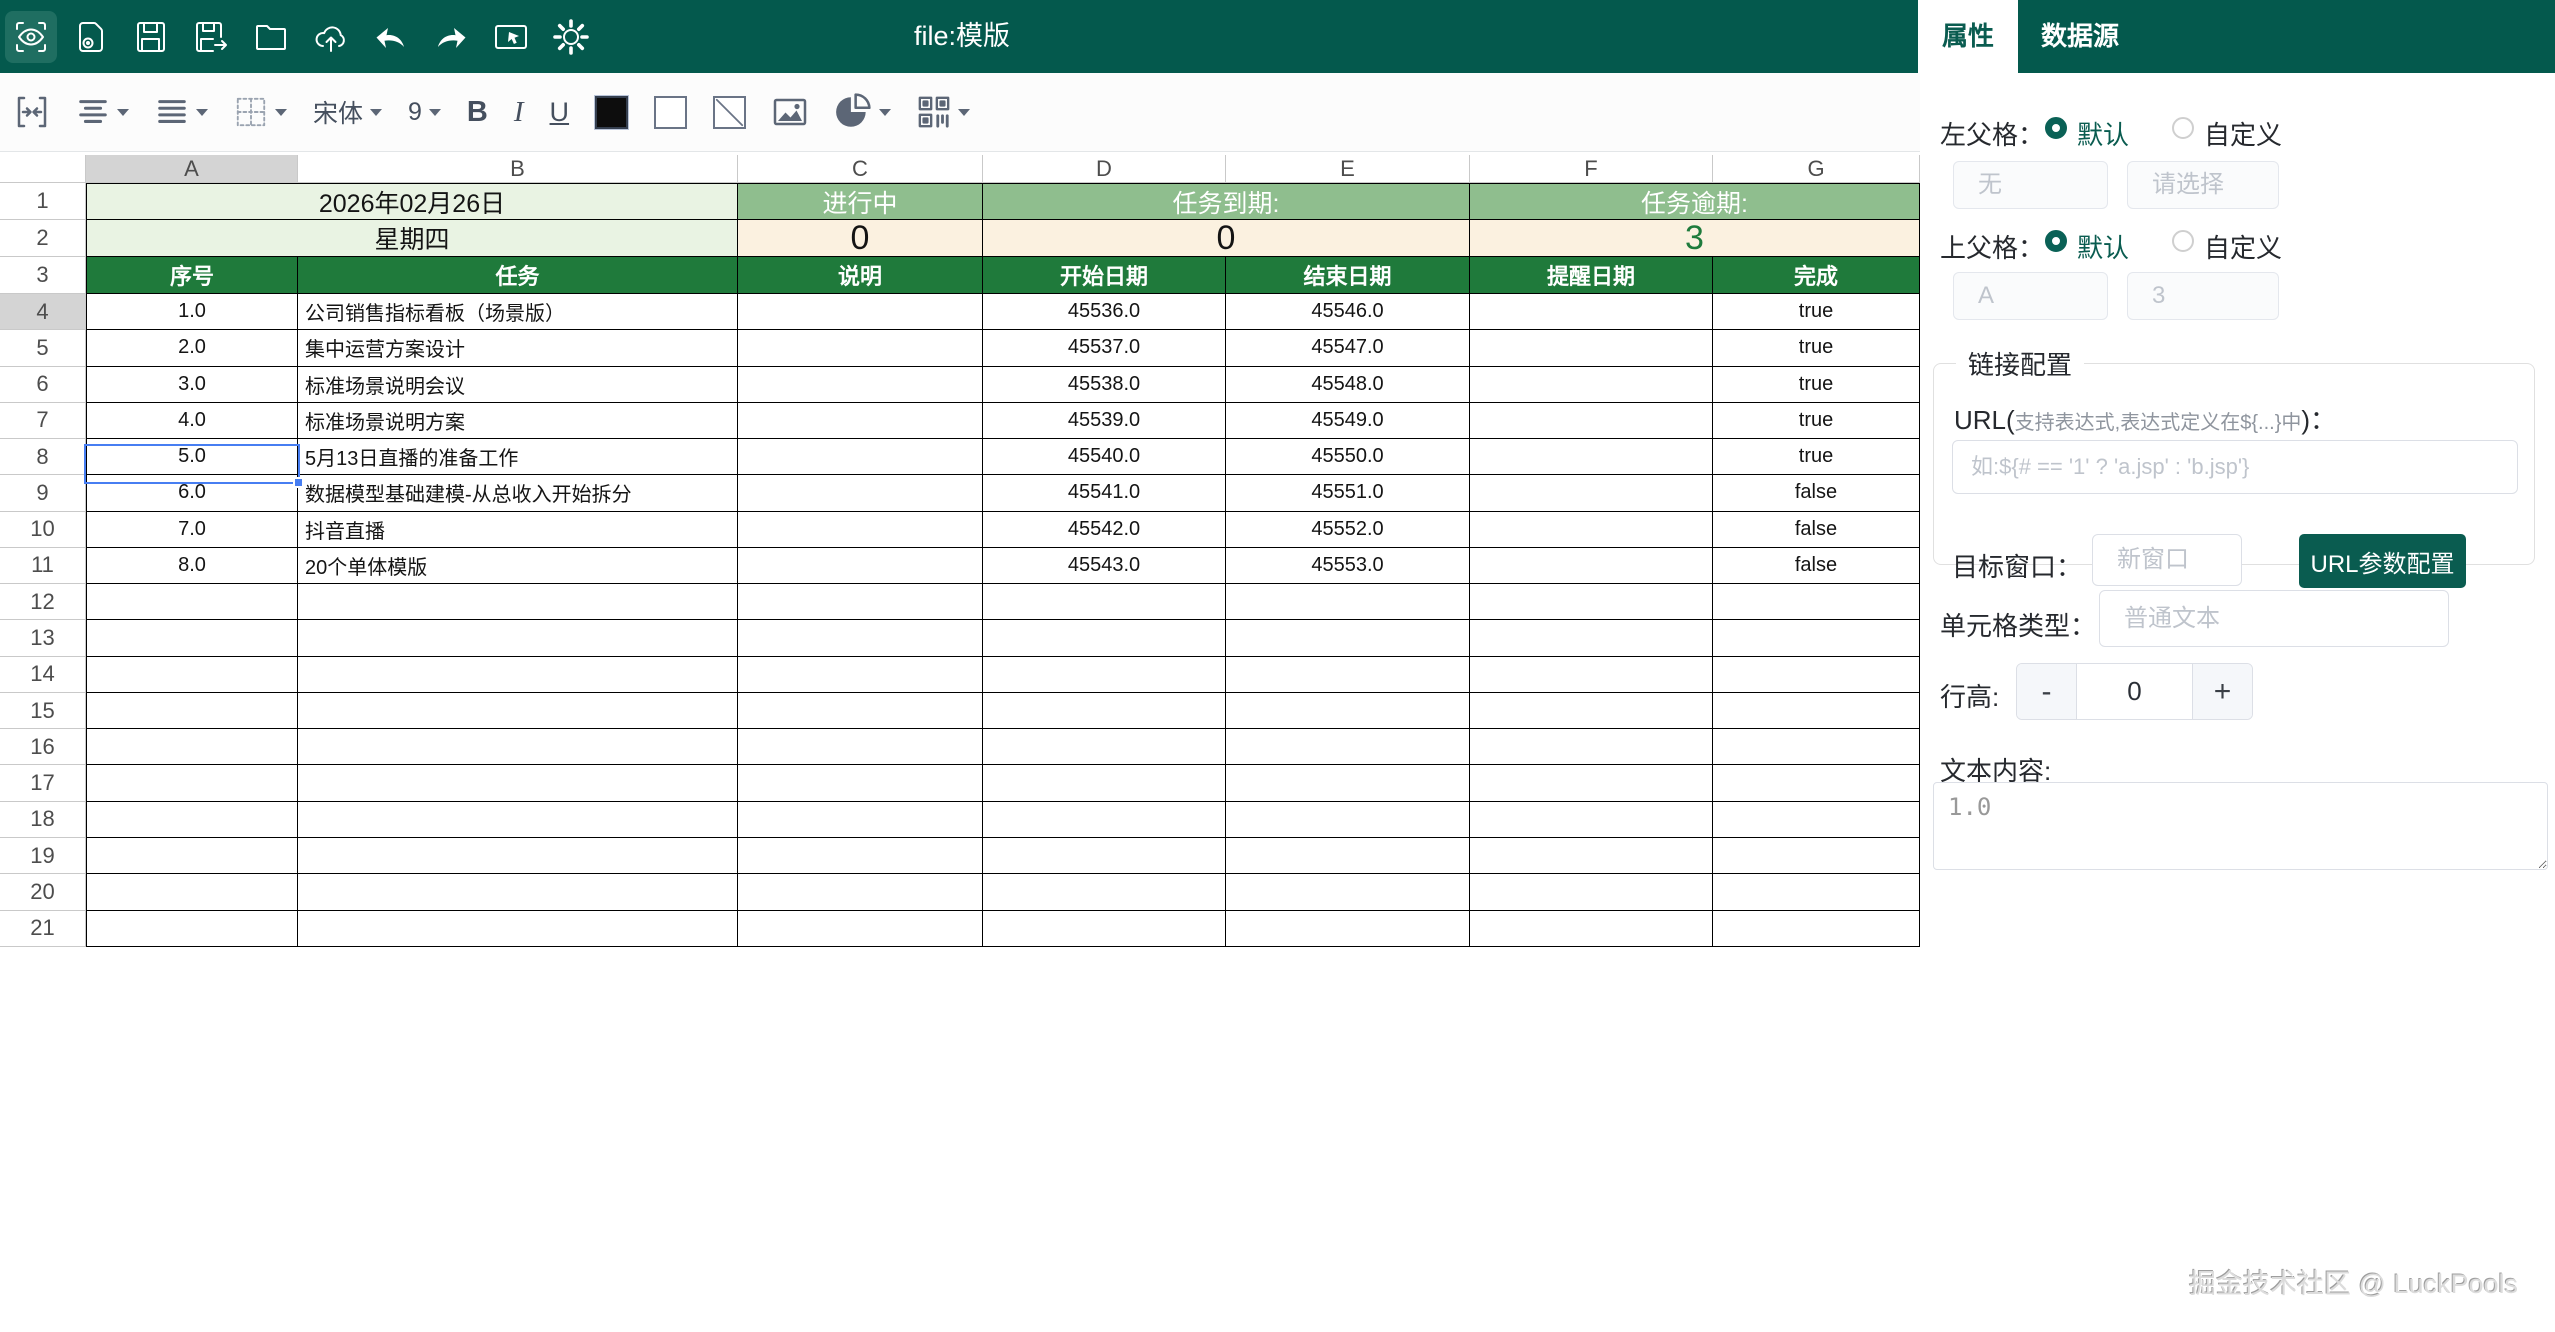 This screenshot has width=2555, height=1332. Describe the element at coordinates (1695, 201) in the screenshot. I see `cell-overdue-label: 任务逾期:` at that location.